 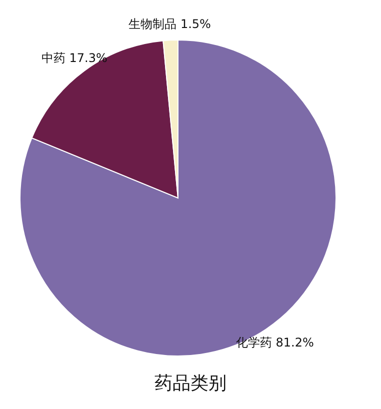 I want to click on text: 药品类别, so click(x=190, y=383).